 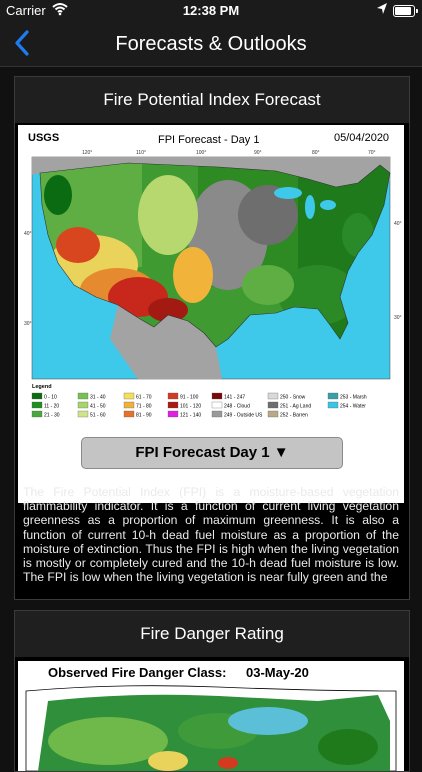 I want to click on lon-label: 100°, so click(x=201, y=153).